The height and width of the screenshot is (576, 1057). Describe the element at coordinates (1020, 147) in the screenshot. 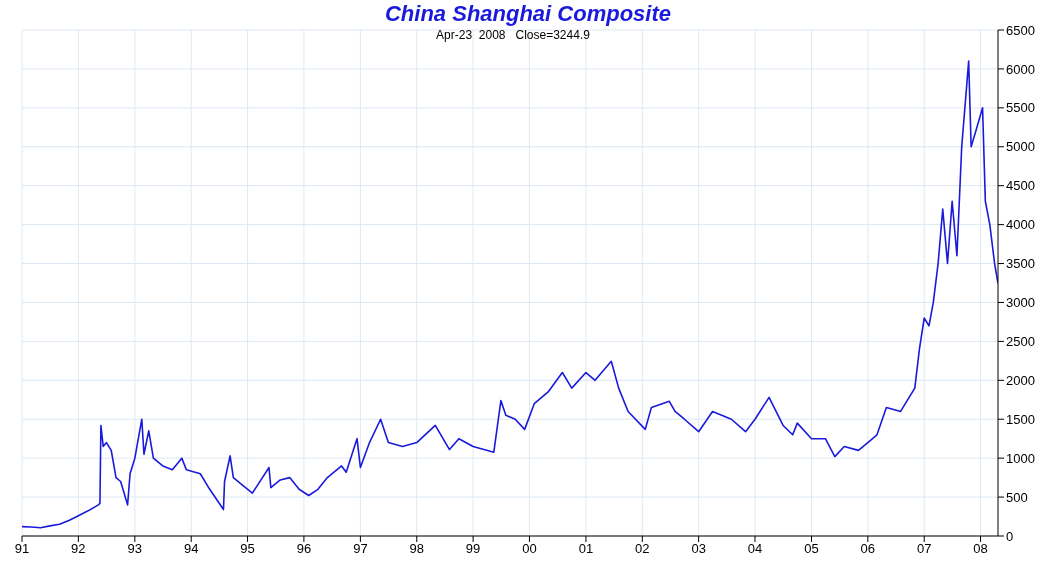

I see `y-tick-label: 5000` at that location.